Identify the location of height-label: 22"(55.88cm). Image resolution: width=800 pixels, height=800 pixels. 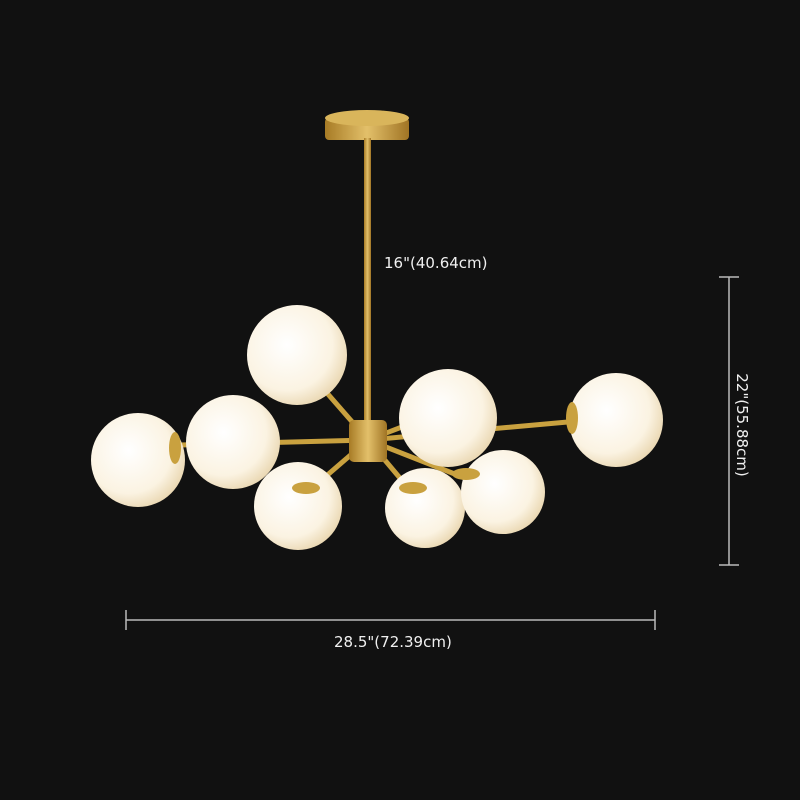
(742, 425).